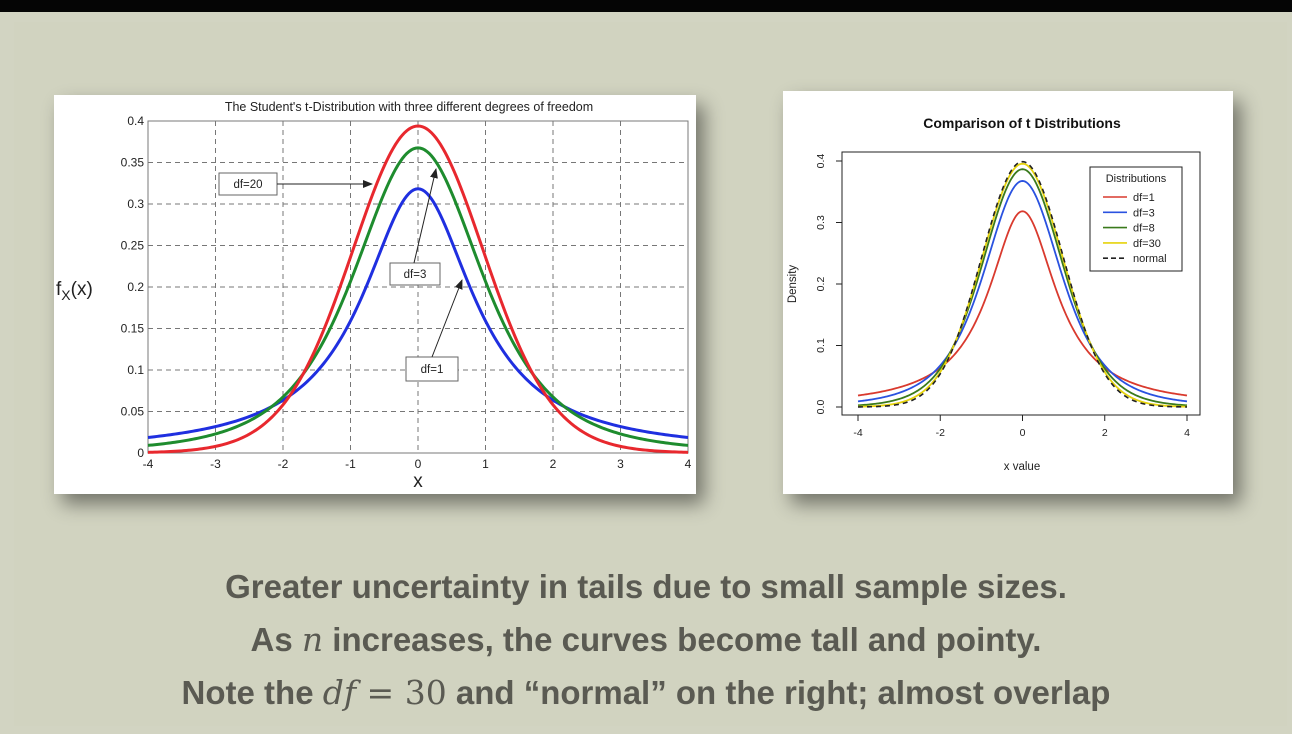 Image resolution: width=1292 pixels, height=734 pixels. Describe the element at coordinates (1022, 123) in the screenshot. I see `chart-title: Comparison of t Distributions` at that location.